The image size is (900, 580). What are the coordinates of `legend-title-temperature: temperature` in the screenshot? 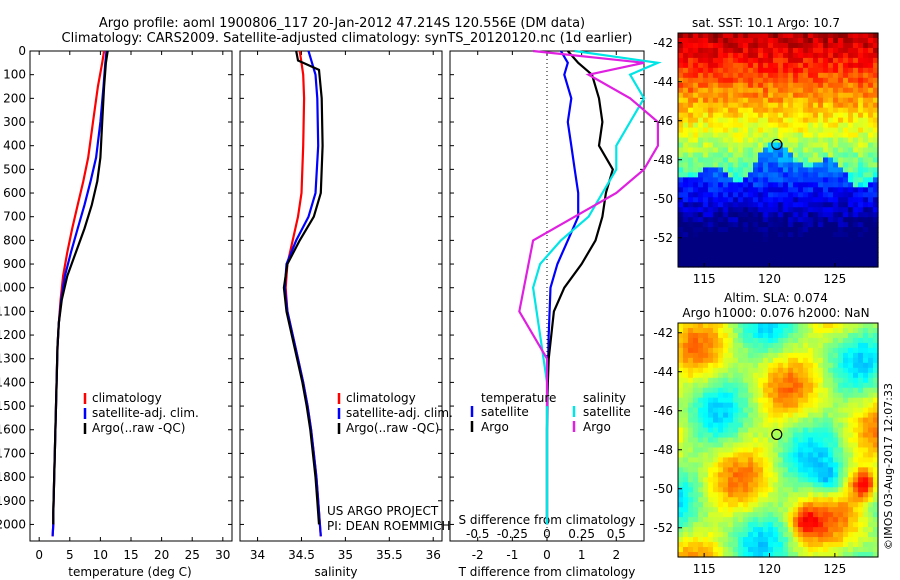 It's located at (518, 398).